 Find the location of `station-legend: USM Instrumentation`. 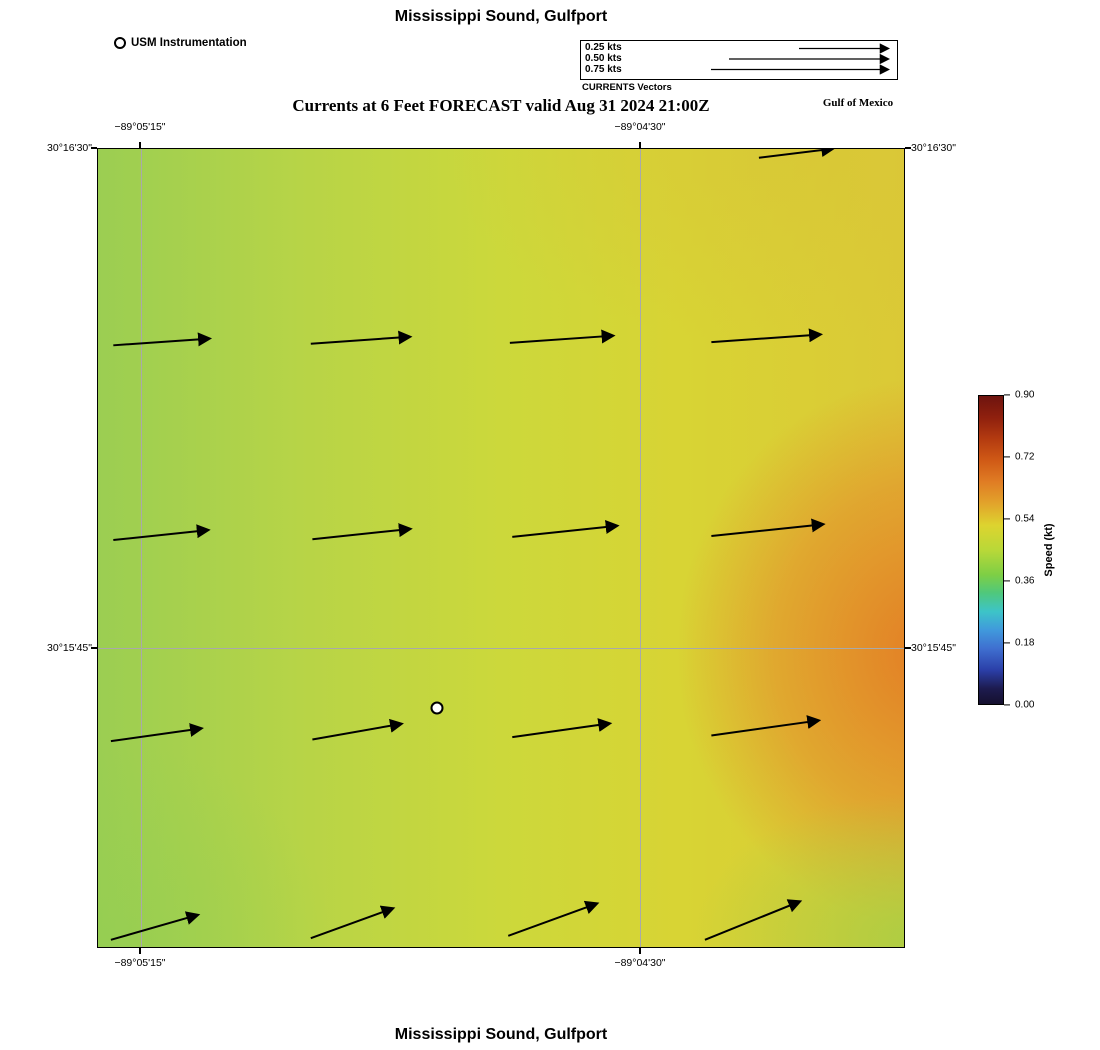

station-legend: USM Instrumentation is located at coordinates (180, 43).